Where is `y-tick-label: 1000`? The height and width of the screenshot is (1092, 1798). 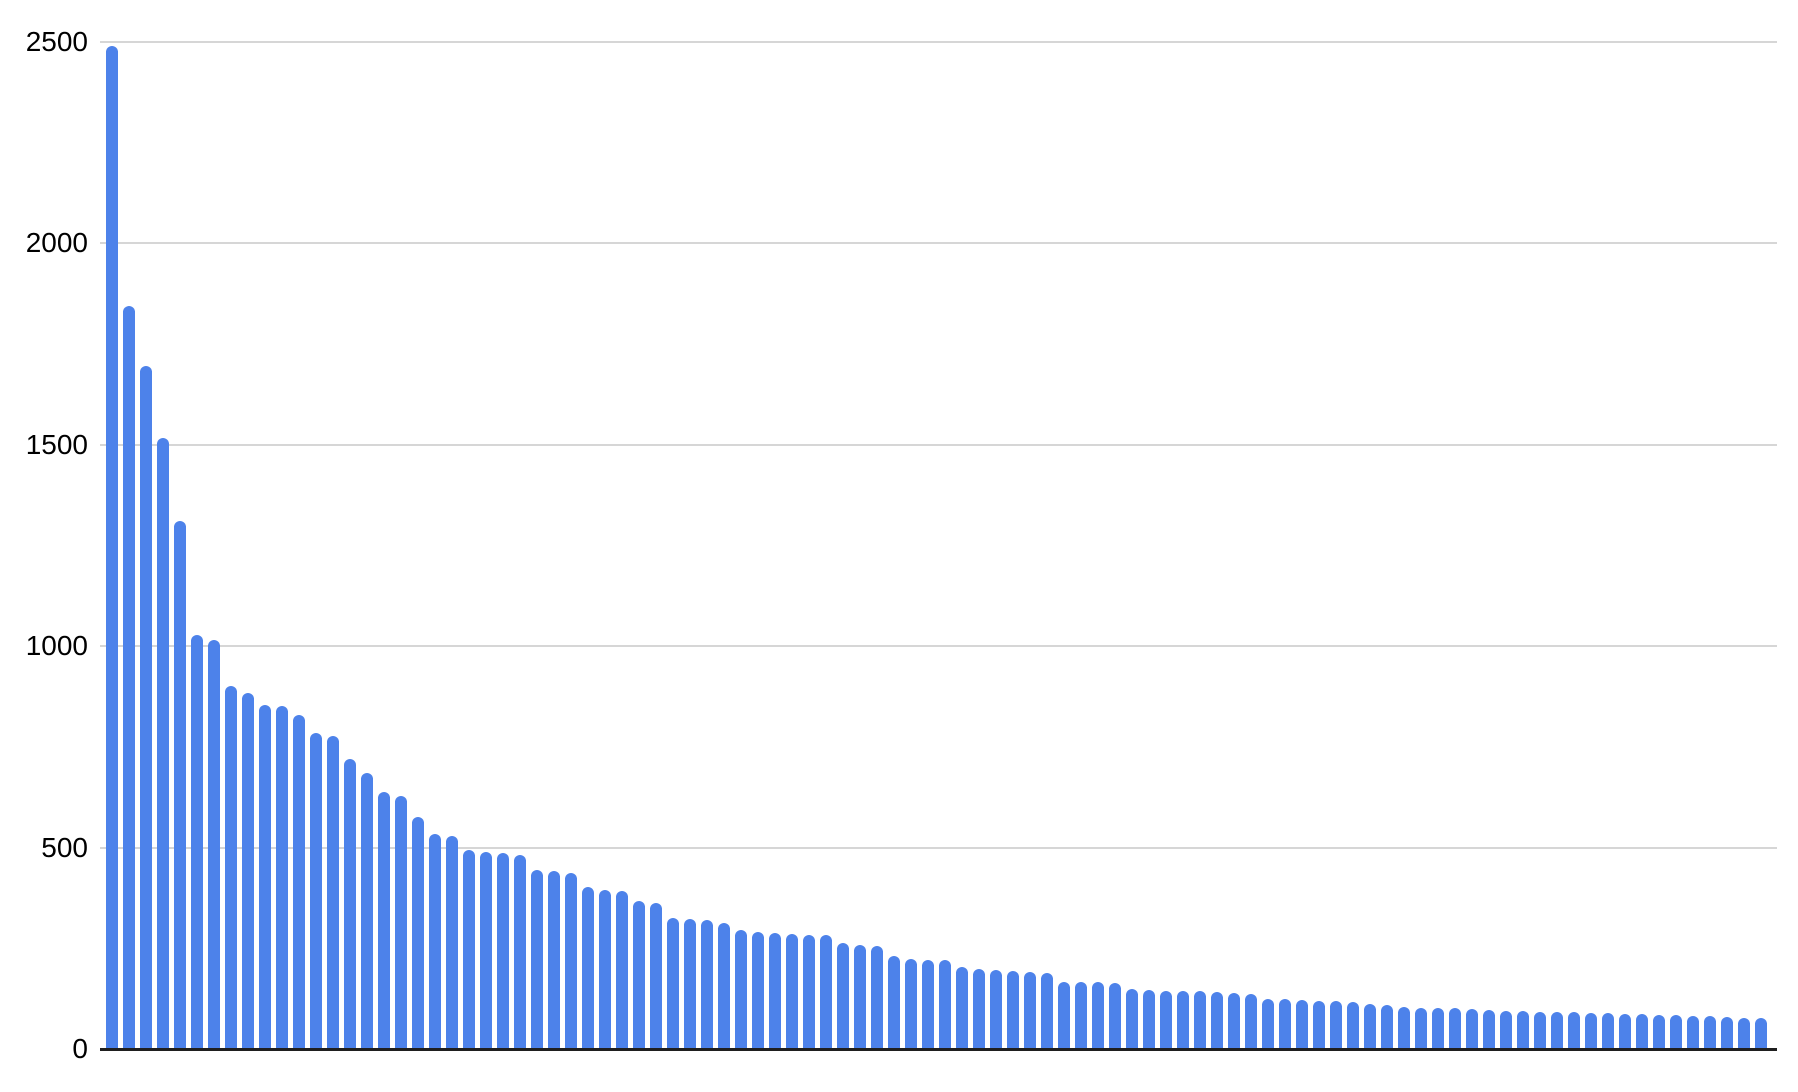
y-tick-label: 1000 is located at coordinates (56, 645).